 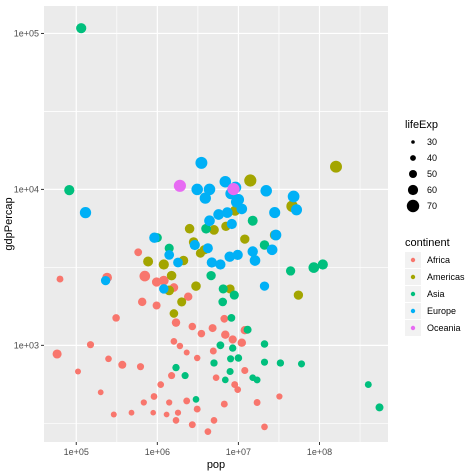 I want to click on svg-text: 知乎 @ottis, so click(x=435, y=459).